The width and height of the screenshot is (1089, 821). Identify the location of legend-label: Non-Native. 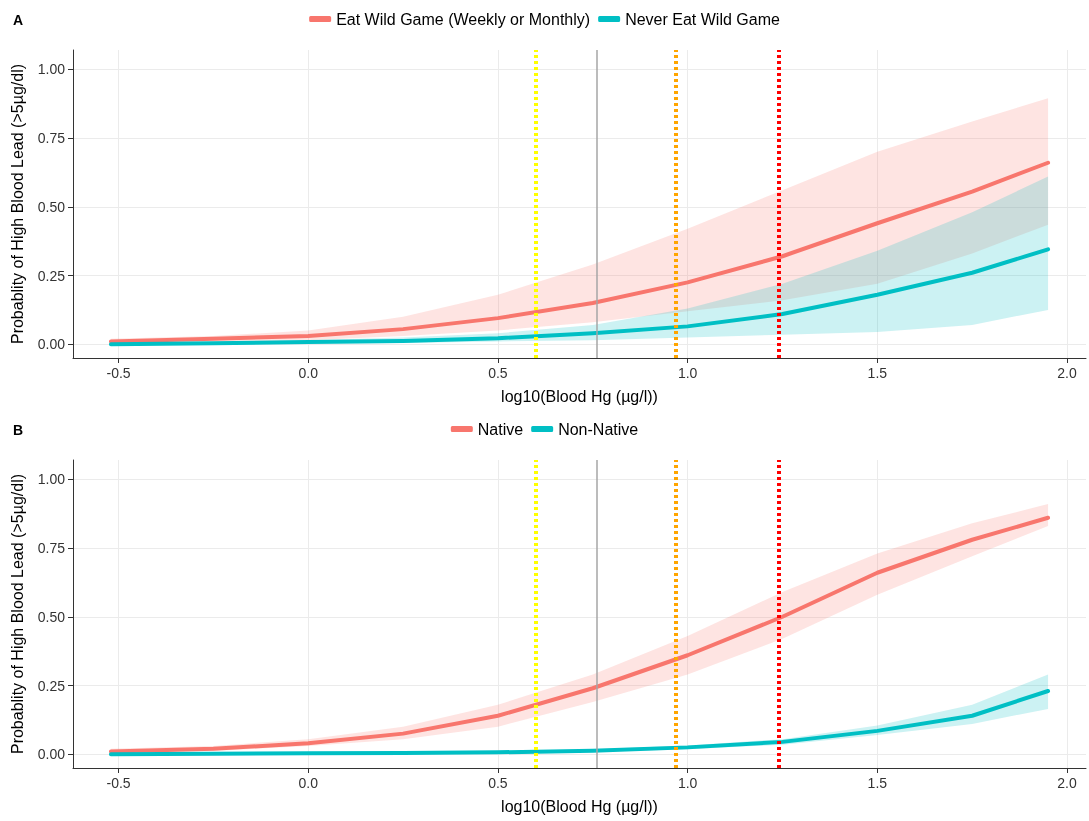
(598, 429).